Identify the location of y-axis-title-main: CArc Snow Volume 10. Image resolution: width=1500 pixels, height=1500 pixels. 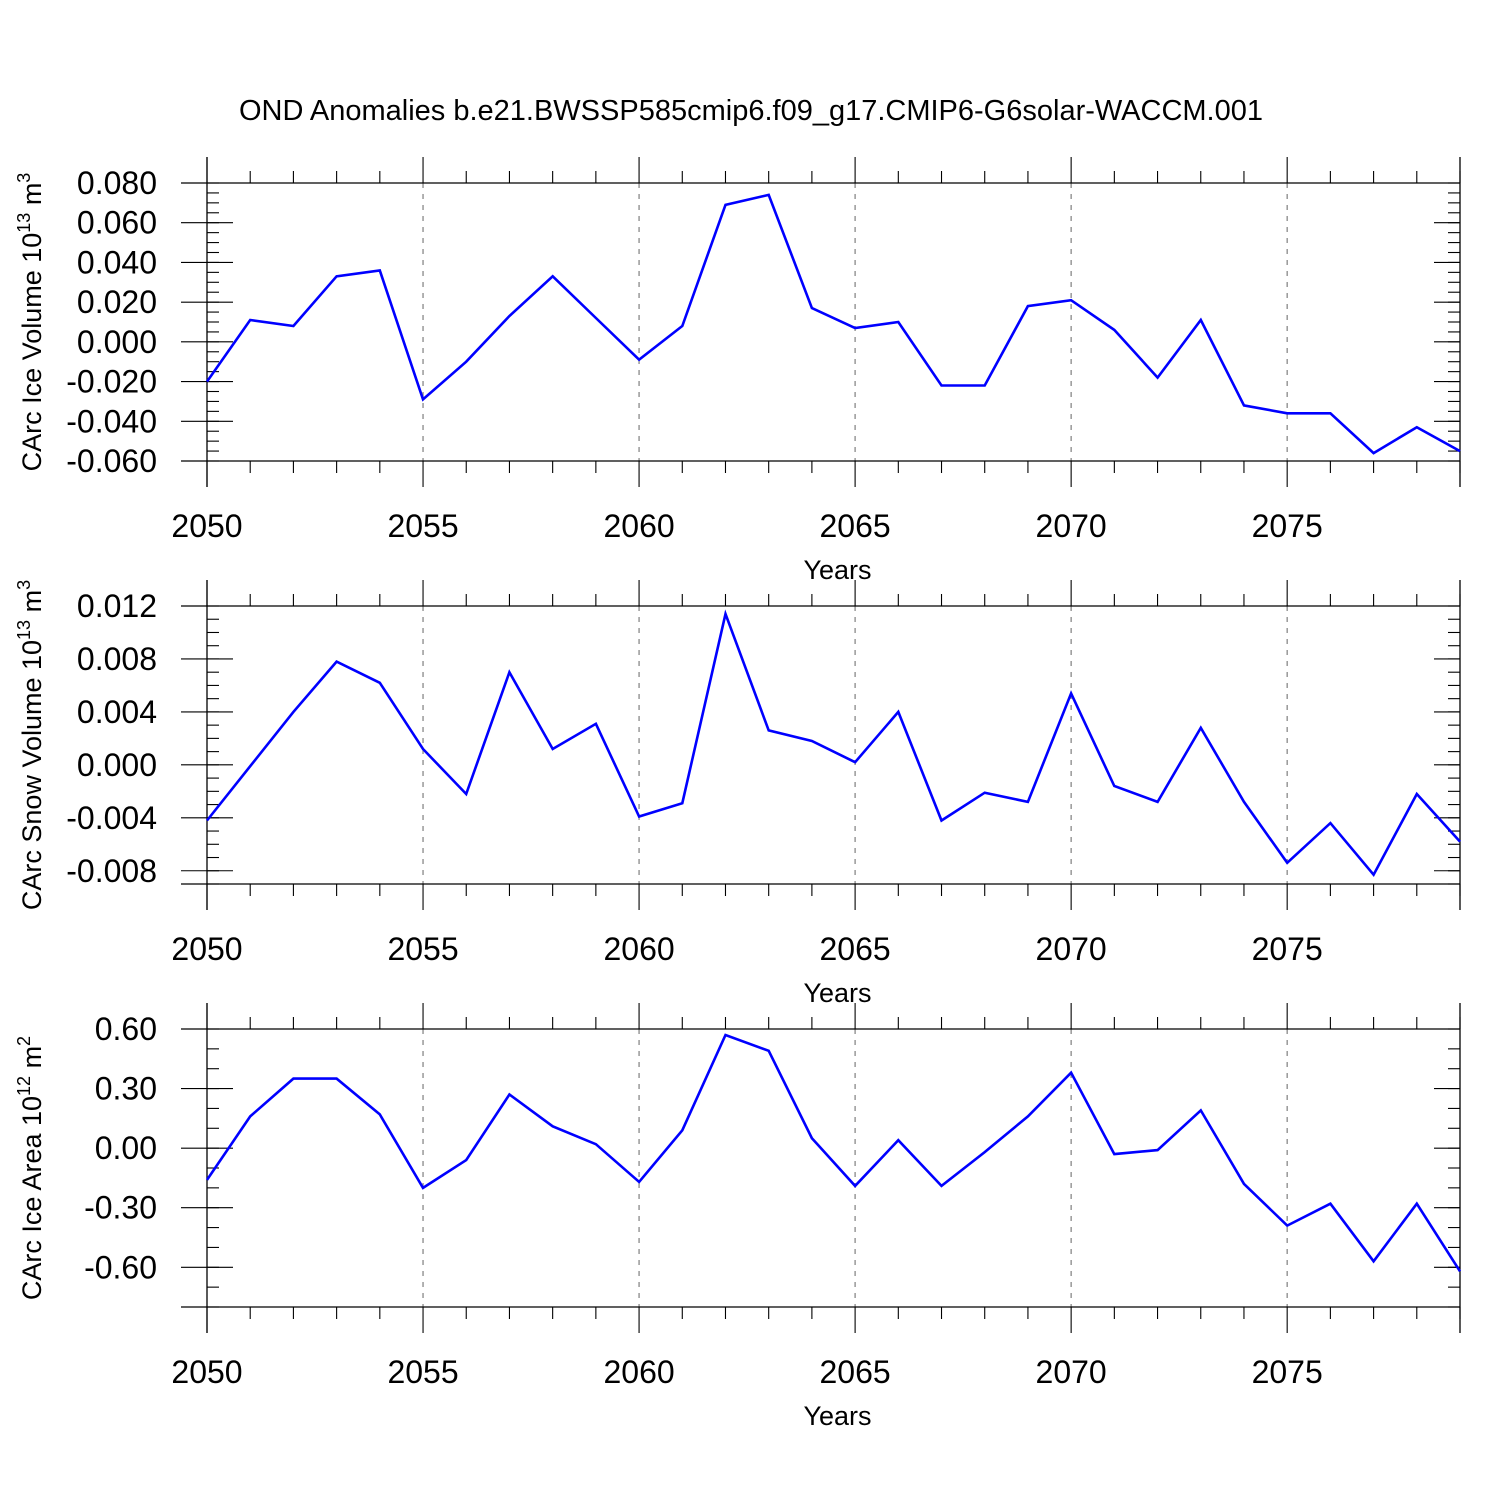
(32, 775).